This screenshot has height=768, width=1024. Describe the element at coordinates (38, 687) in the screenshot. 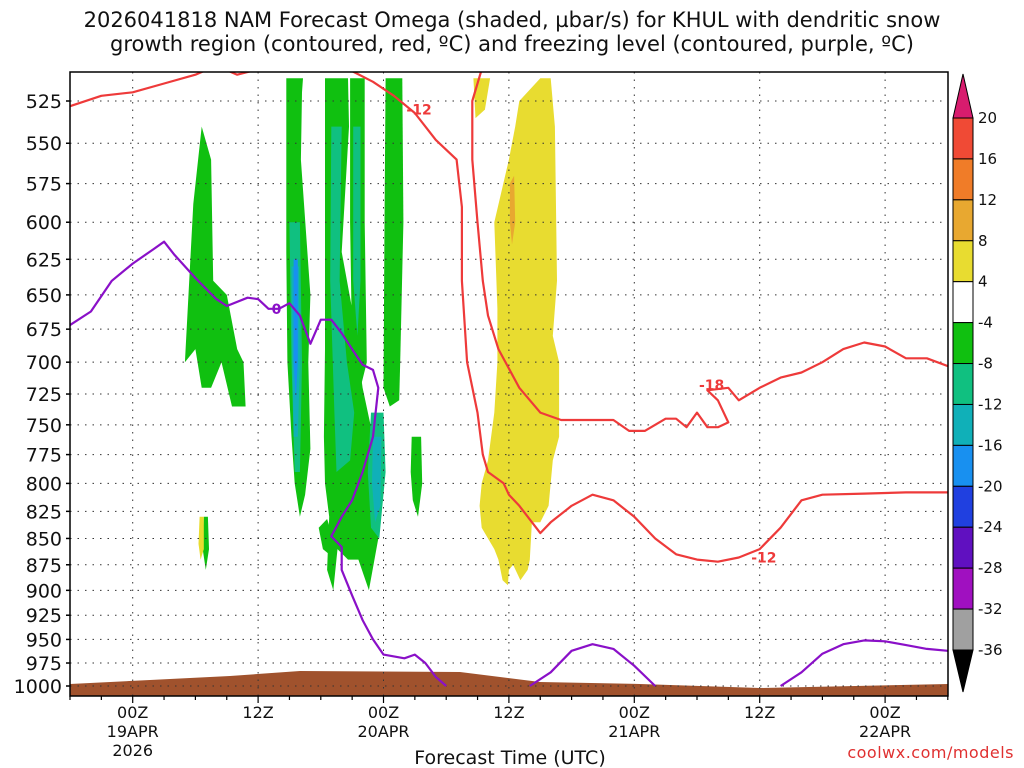

I see `y-tick-label-1000: 1000` at that location.